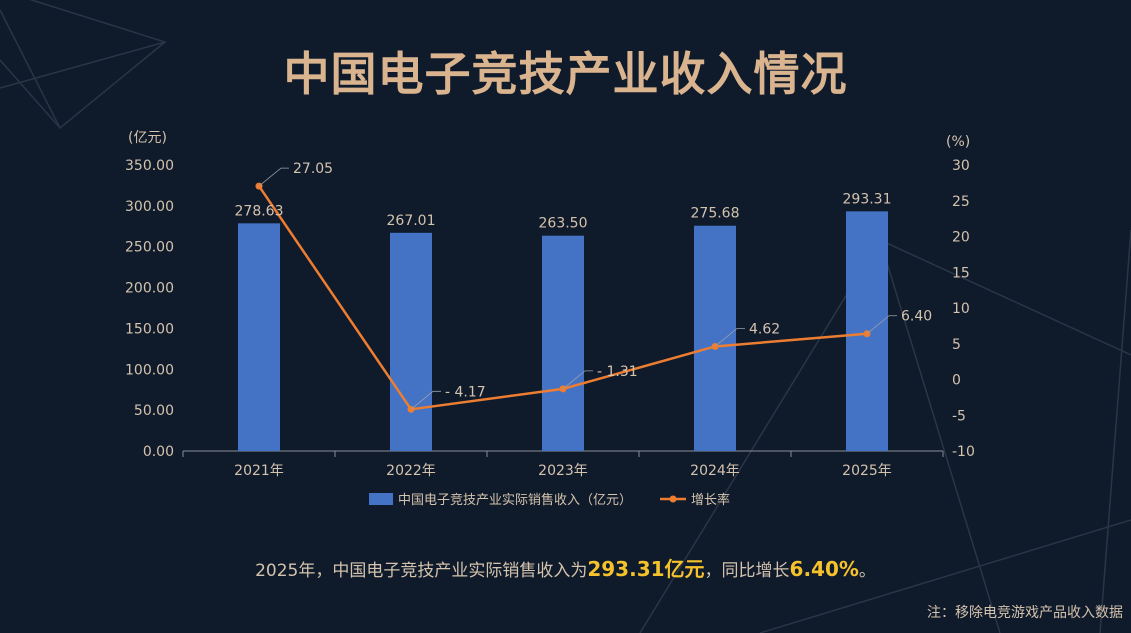 The image size is (1131, 633). Describe the element at coordinates (563, 224) in the screenshot. I see `bar-data-label: 263.50` at that location.